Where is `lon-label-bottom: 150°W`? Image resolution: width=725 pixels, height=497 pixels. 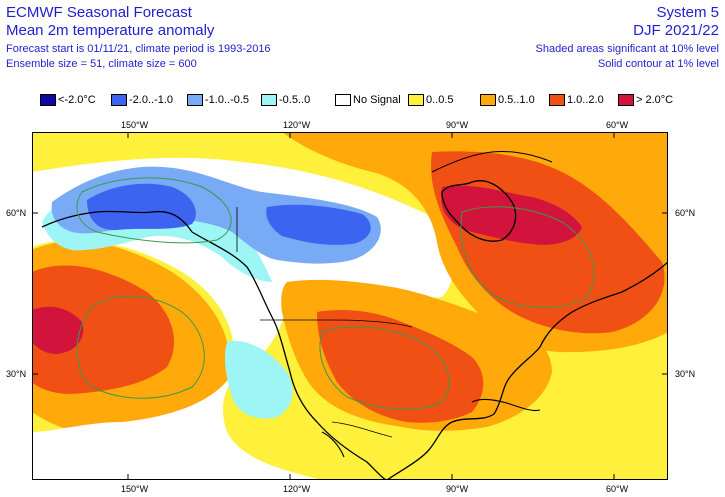
lon-label-bottom: 150°W is located at coordinates (135, 489).